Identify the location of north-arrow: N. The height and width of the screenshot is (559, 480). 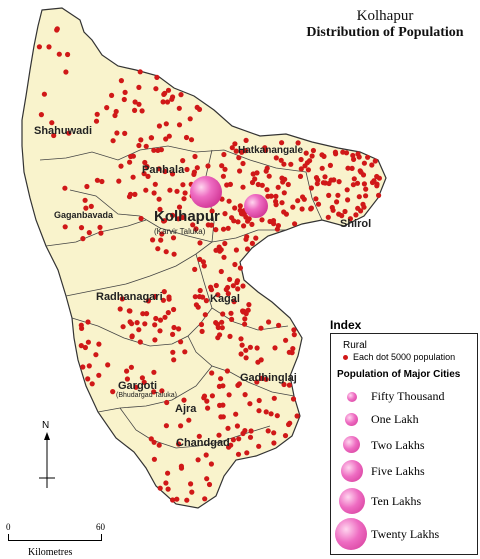
(48, 455).